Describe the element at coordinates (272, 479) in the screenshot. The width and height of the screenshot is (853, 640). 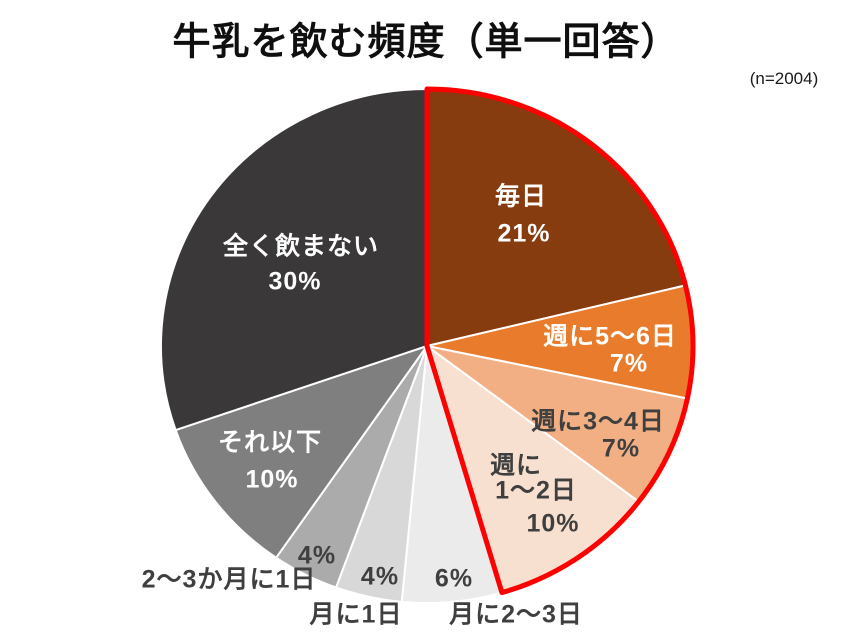
I see `slice-pct-less-than: 10%` at that location.